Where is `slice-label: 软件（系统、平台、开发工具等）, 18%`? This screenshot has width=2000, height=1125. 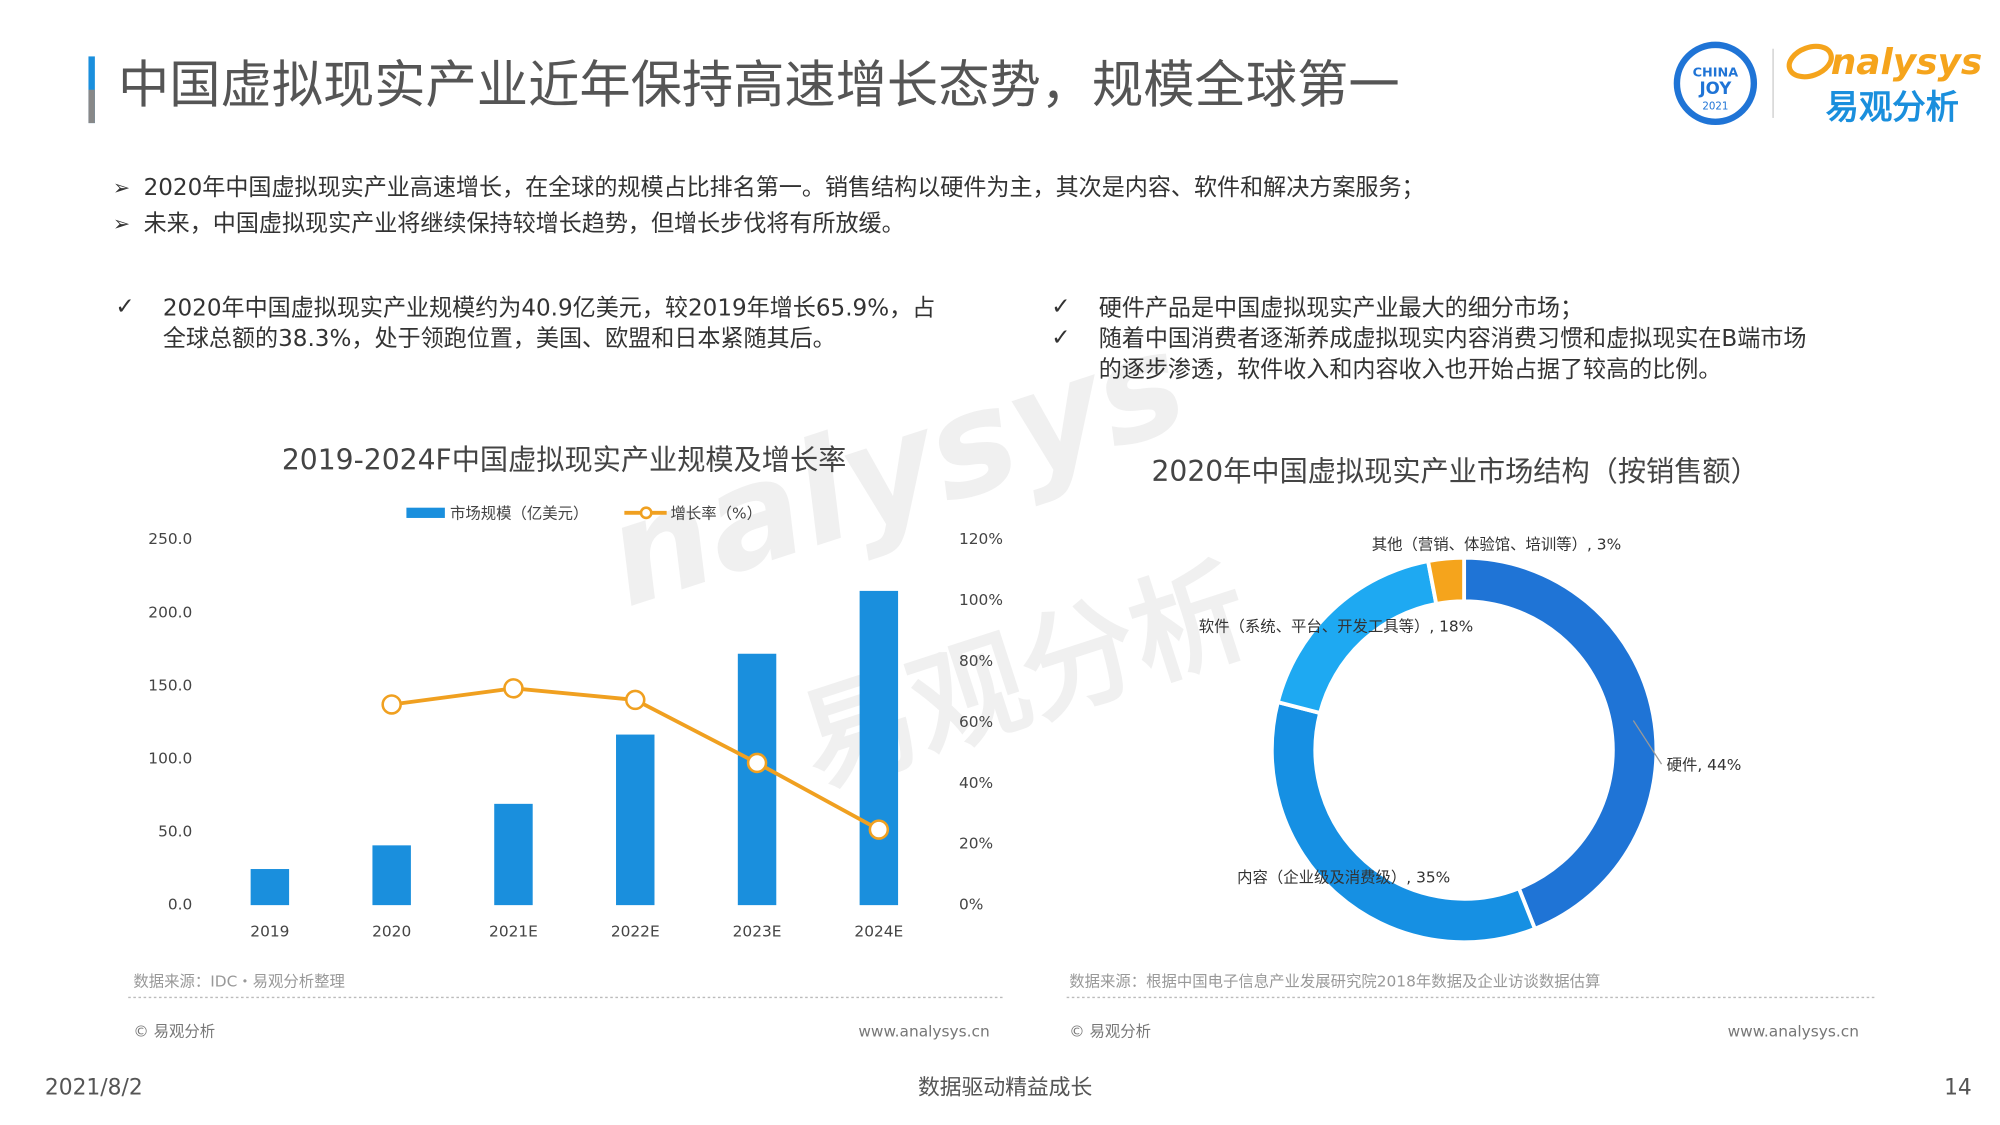
slice-label: 软件（系统、平台、开发工具等）, 18% is located at coordinates (1336, 626).